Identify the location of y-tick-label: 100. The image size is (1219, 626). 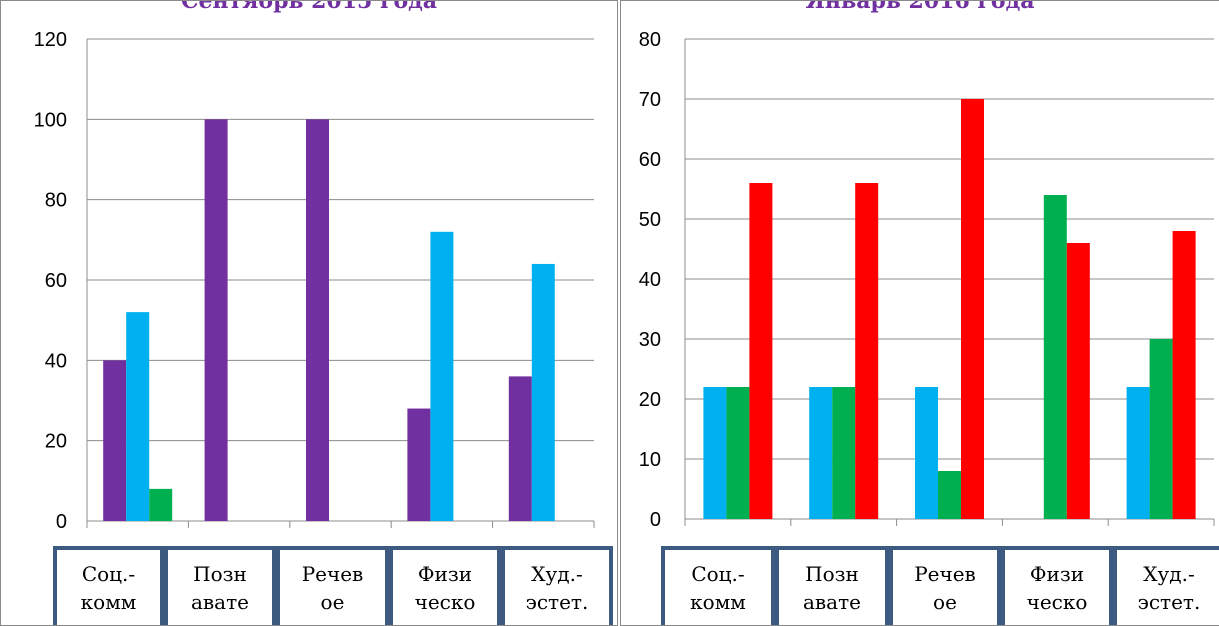
(50, 120).